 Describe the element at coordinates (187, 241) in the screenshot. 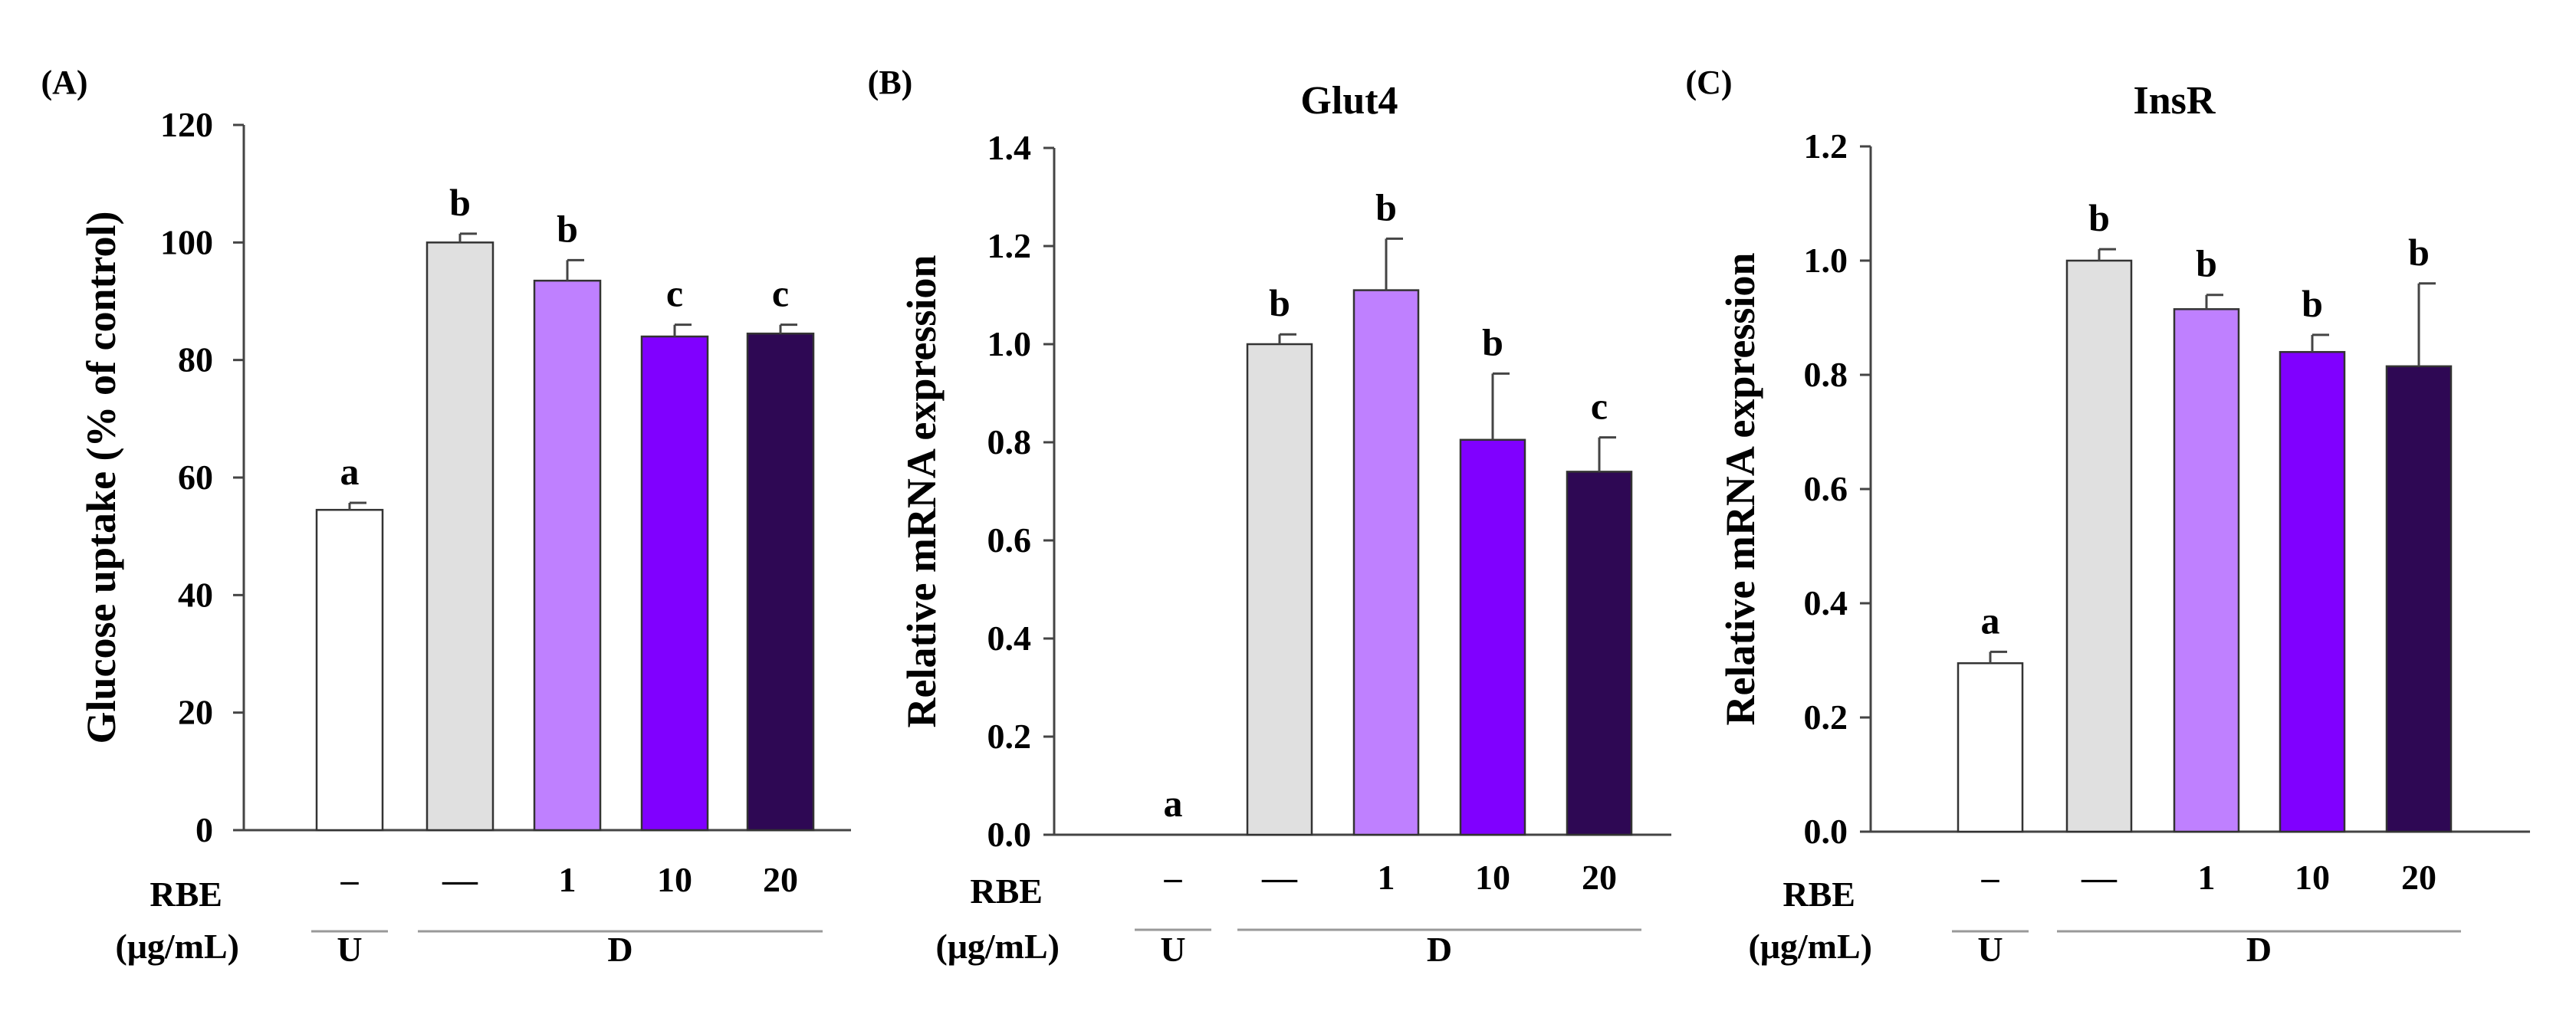

I see `y-tick-label: 100` at that location.